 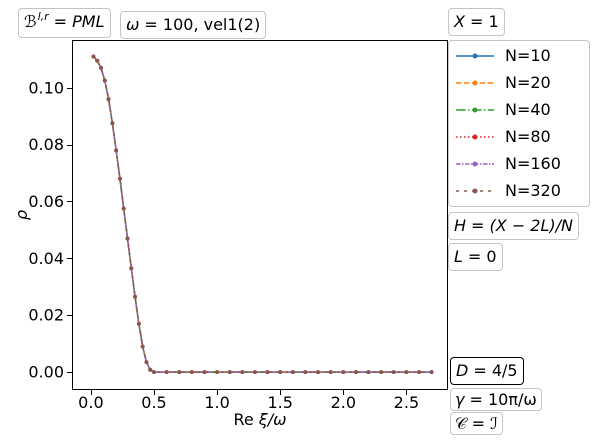 I want to click on x-tick-label: 2.5, so click(x=406, y=402).